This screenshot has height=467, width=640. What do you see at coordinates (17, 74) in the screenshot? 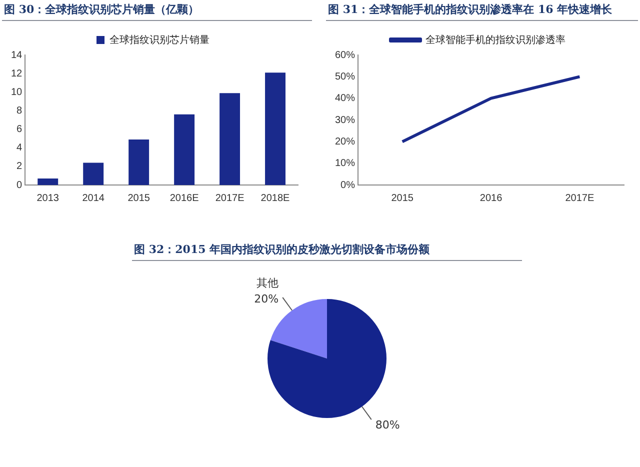
I see `y-tick-label: 12` at bounding box center [17, 74].